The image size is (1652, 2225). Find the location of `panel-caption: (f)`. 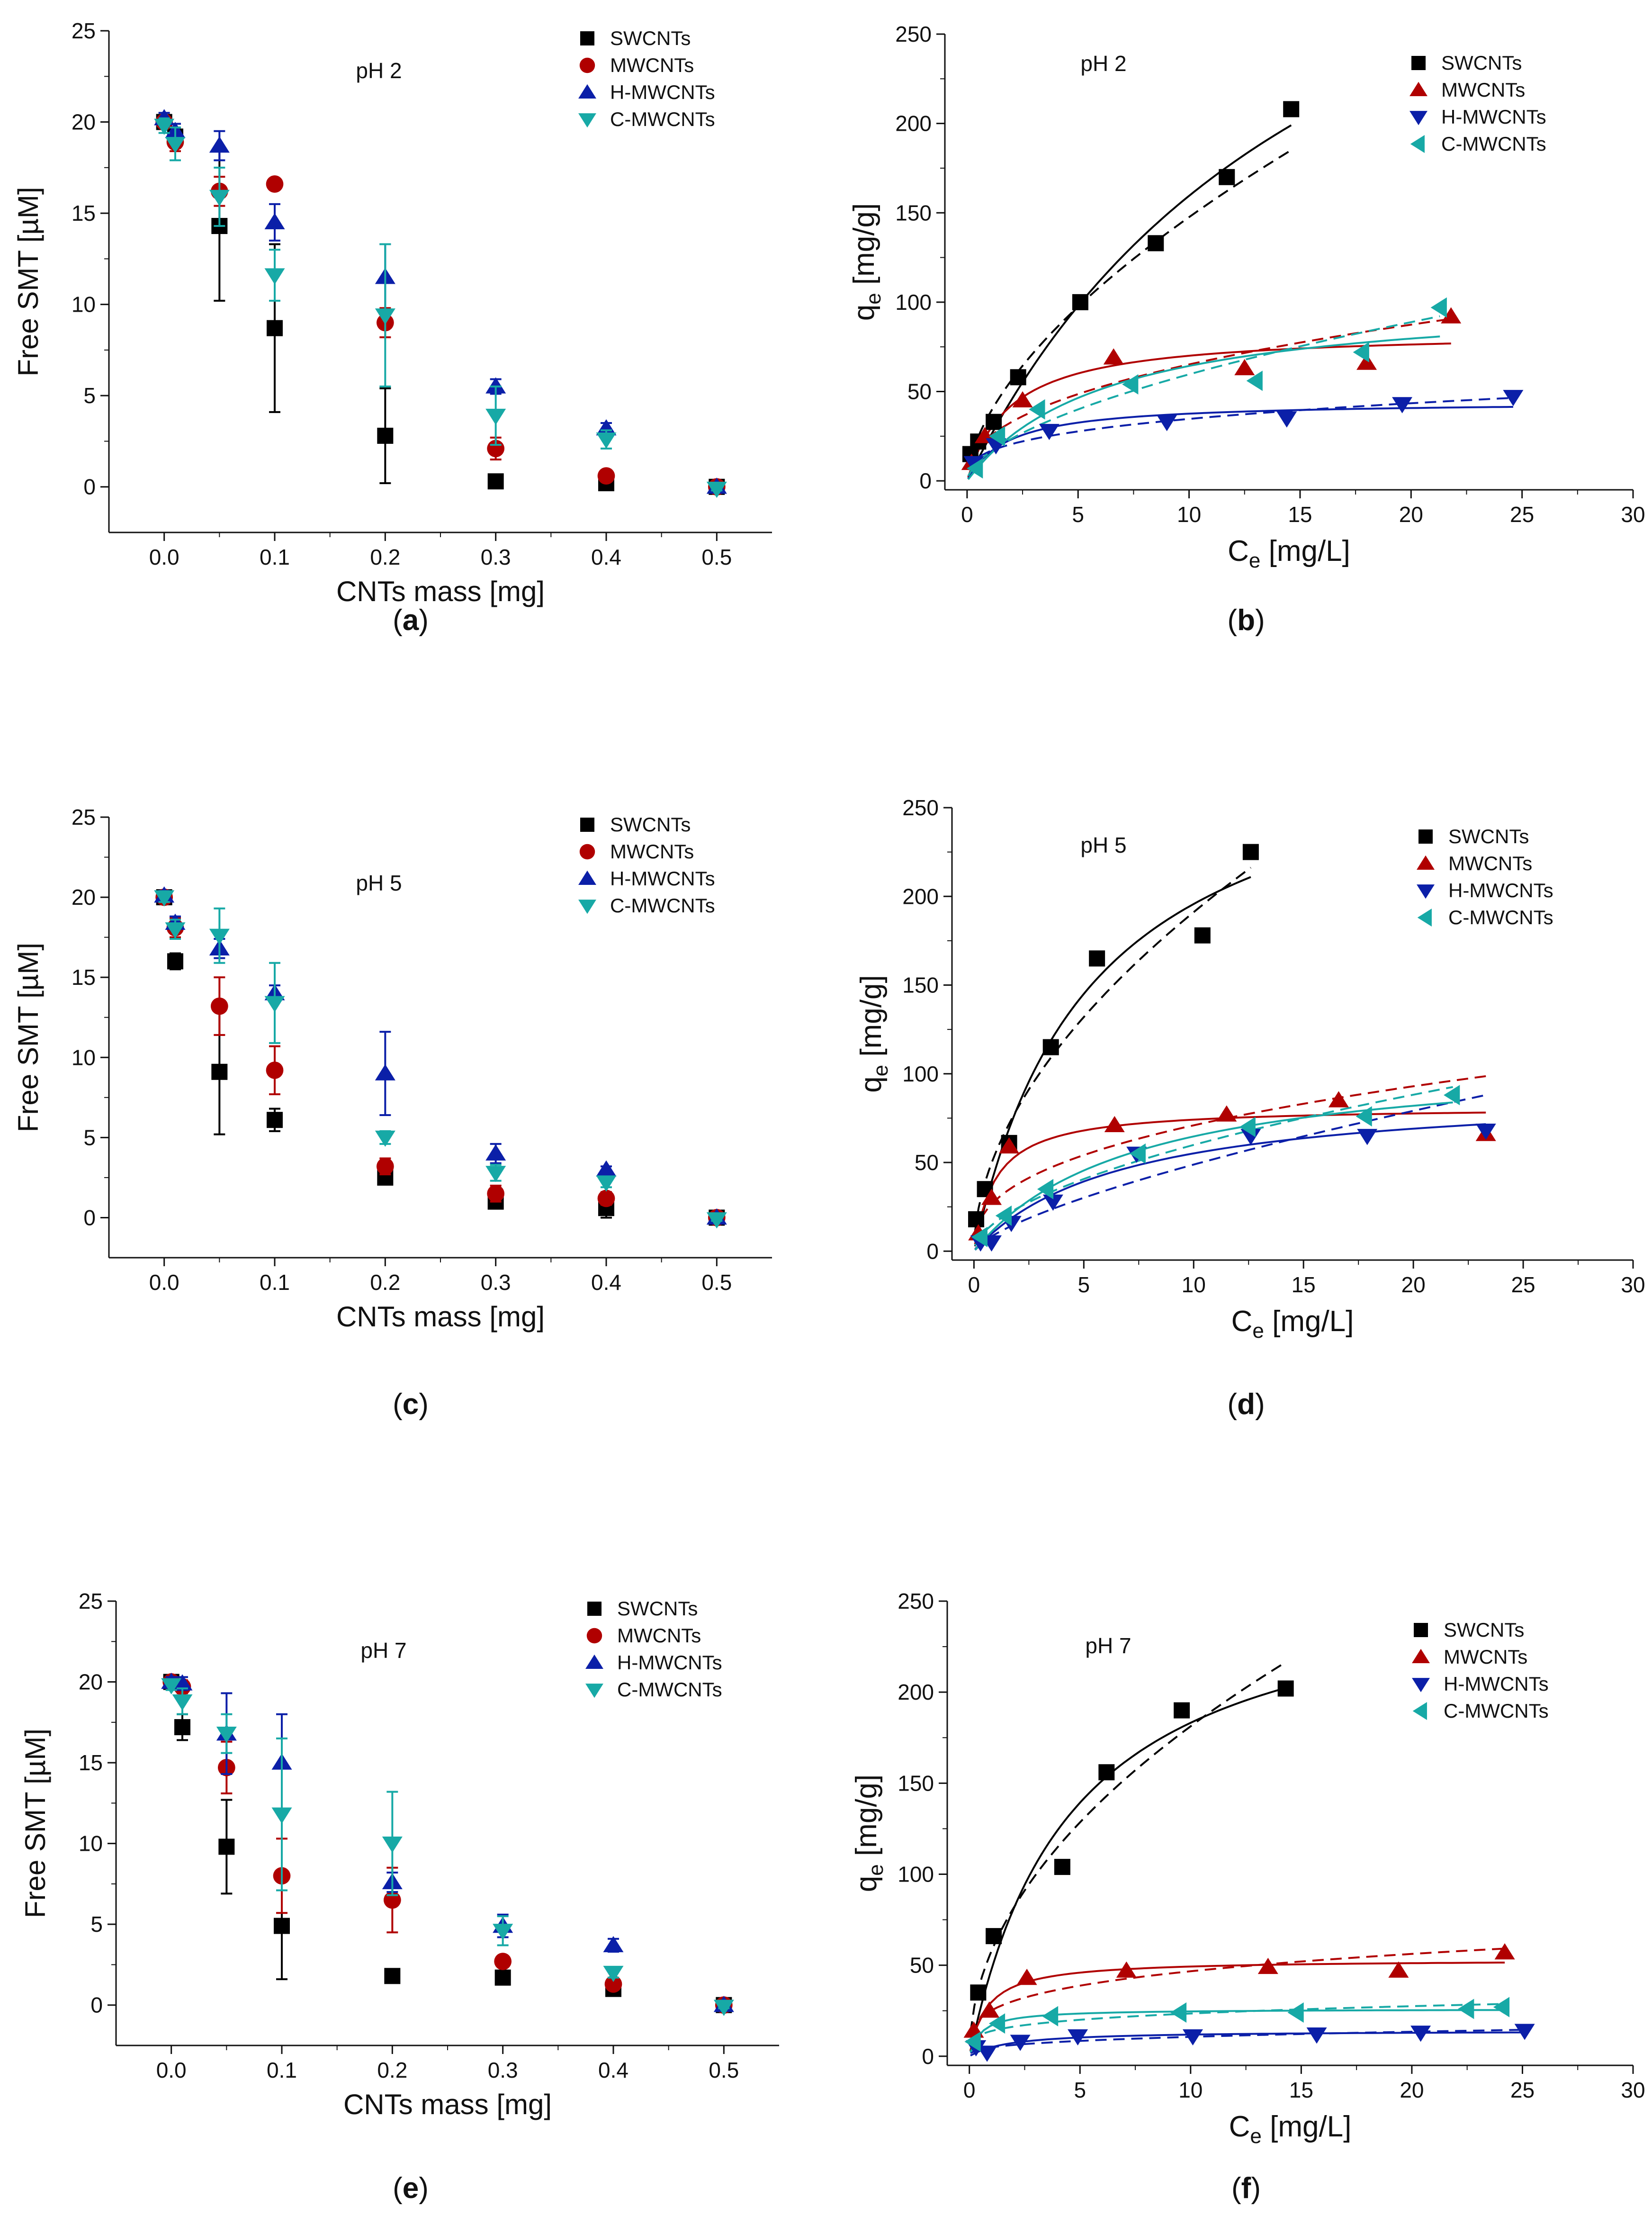

panel-caption: (f) is located at coordinates (1246, 2189).